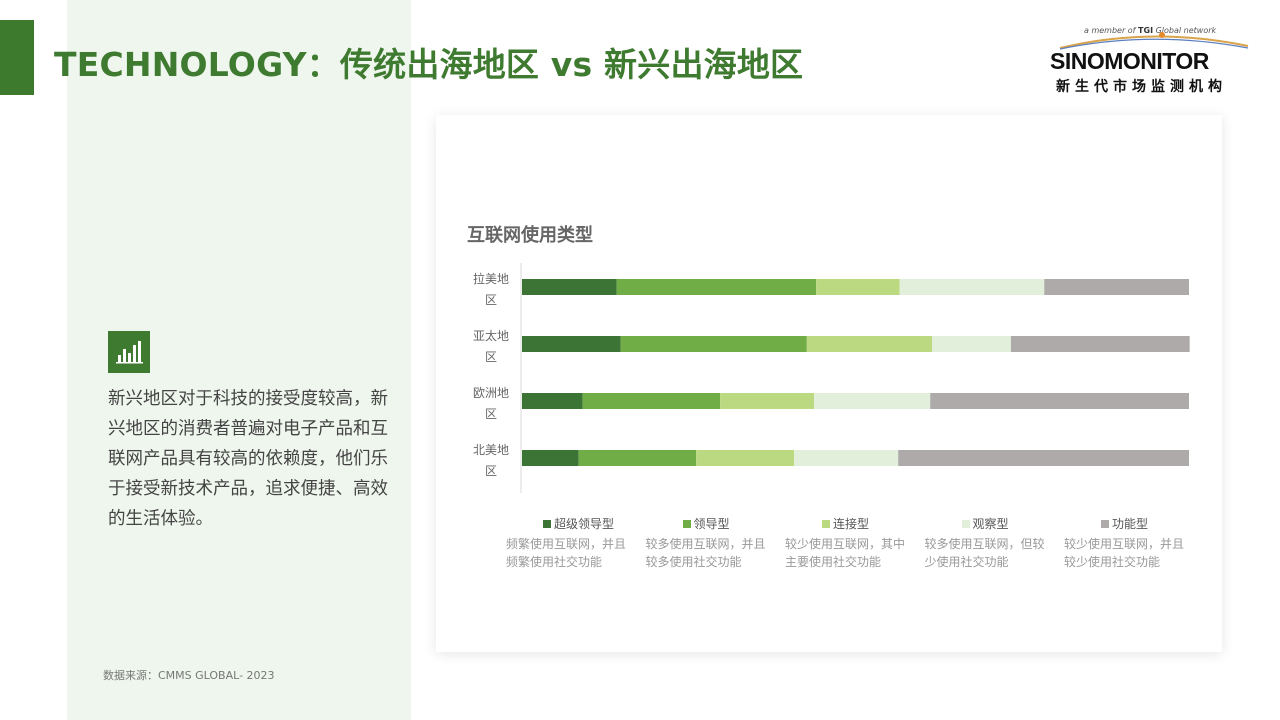 This screenshot has width=1280, height=720. What do you see at coordinates (1141, 87) in the screenshot?
I see `logo-subtitle: 新生代市场监测机构` at bounding box center [1141, 87].